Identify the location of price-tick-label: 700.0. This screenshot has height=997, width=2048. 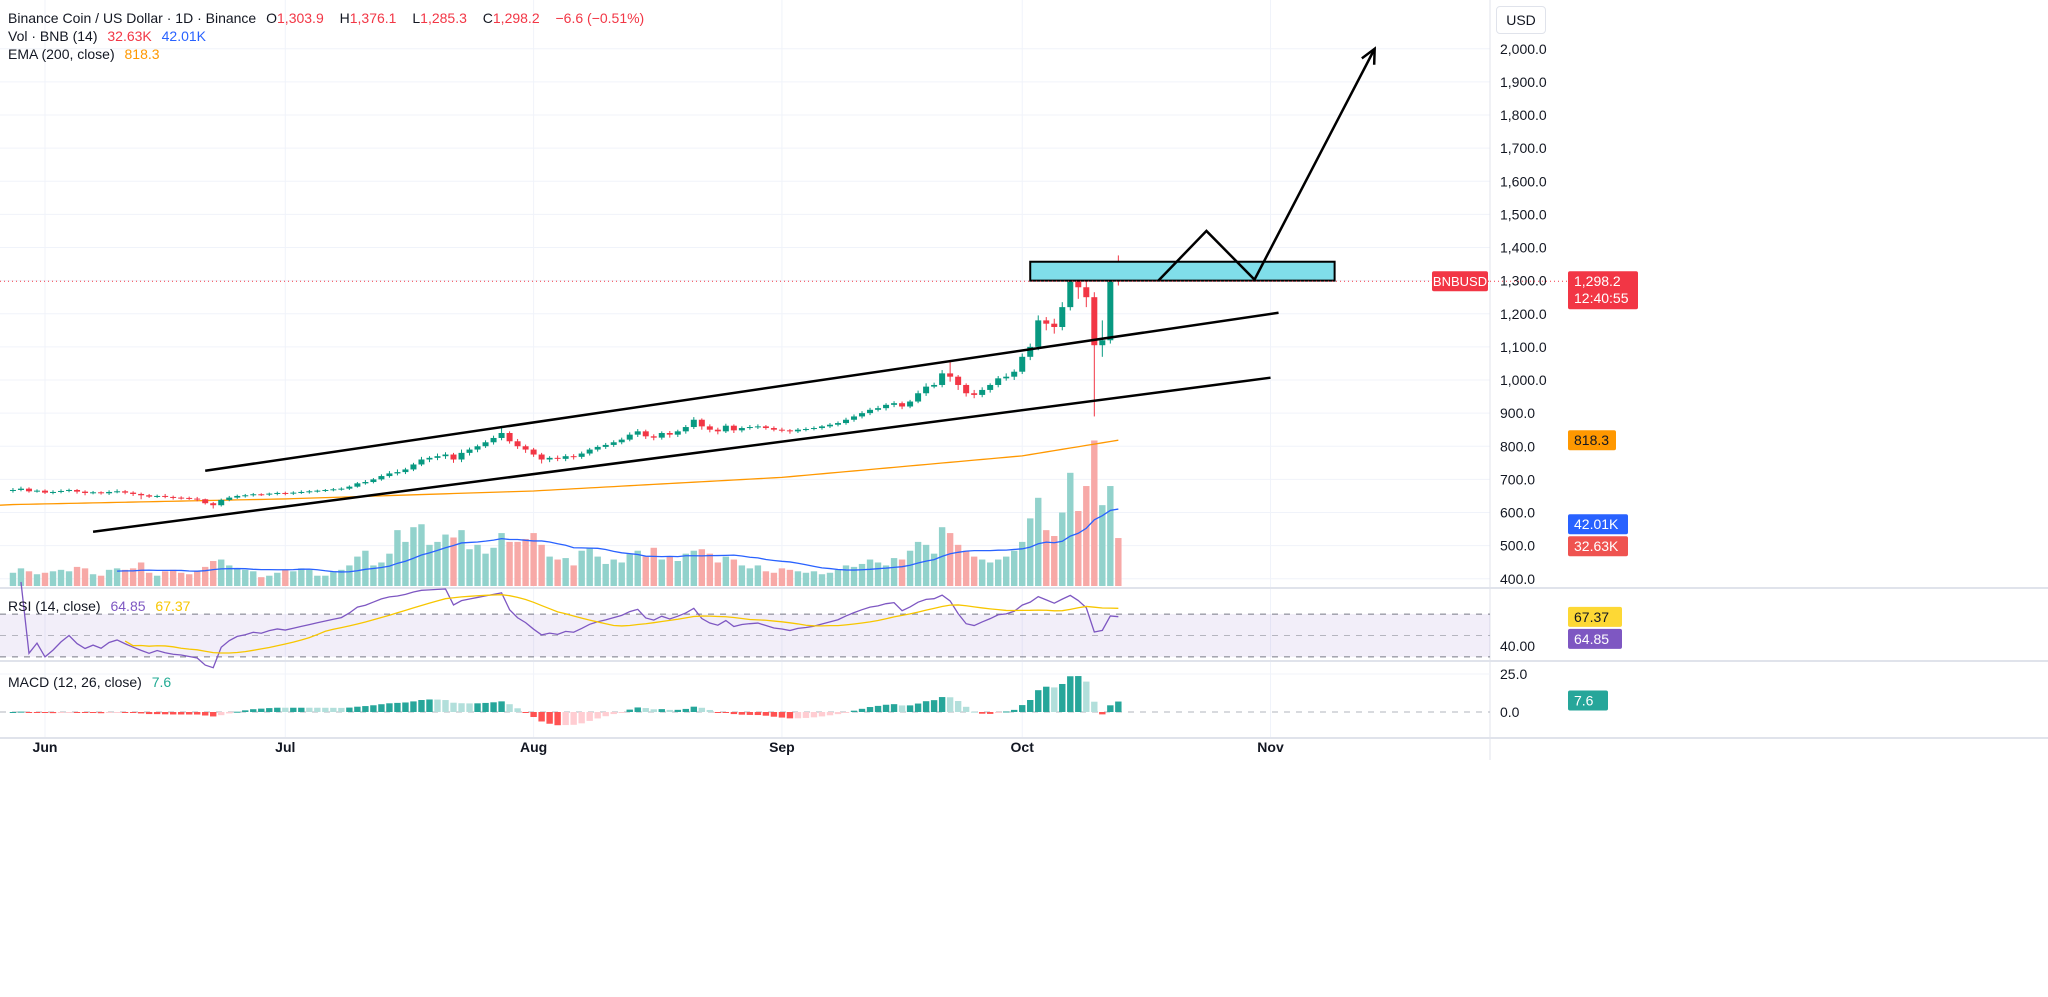
(1517, 479).